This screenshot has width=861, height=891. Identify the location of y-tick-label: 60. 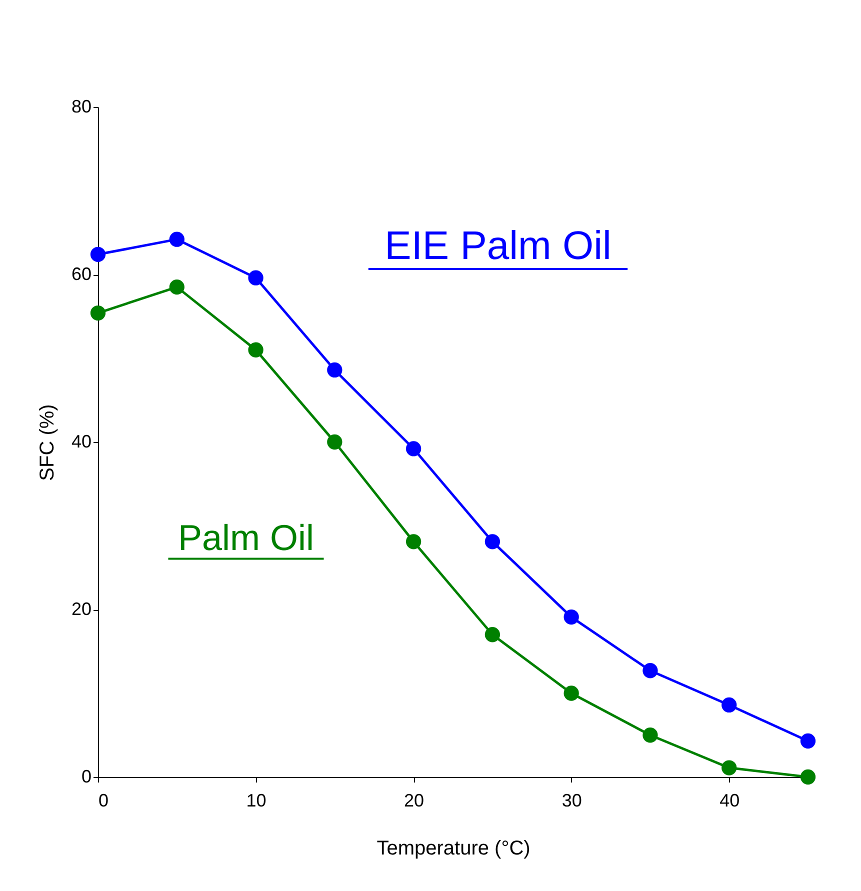
(81, 274).